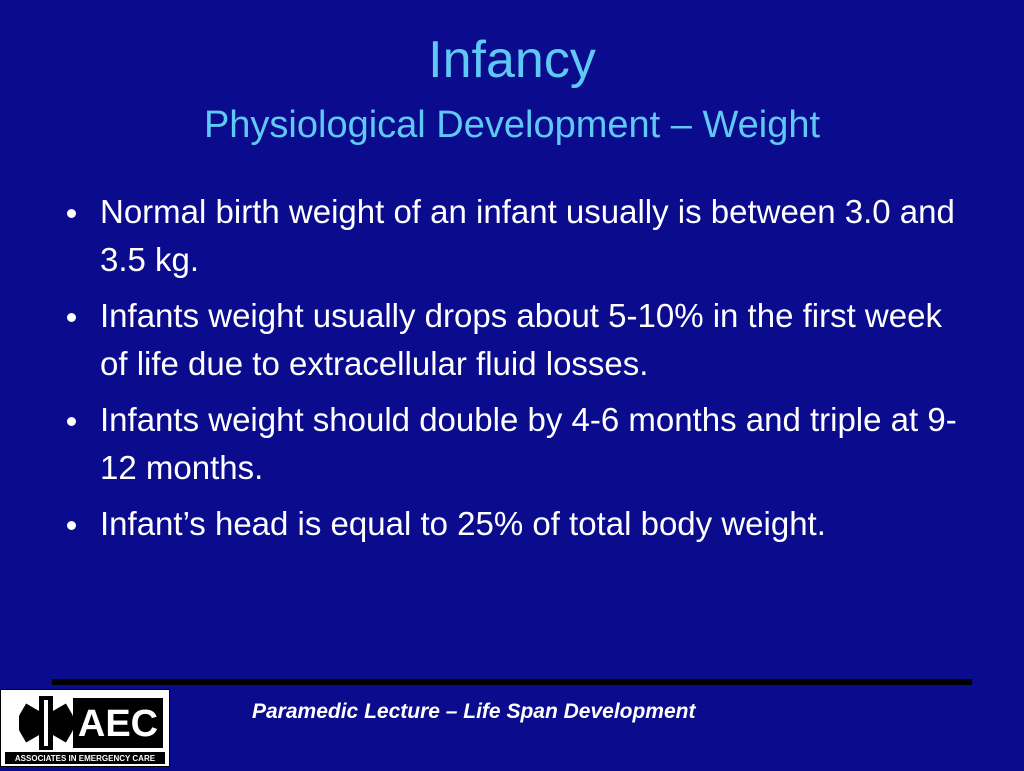 Image resolution: width=1024 pixels, height=771 pixels. Describe the element at coordinates (512, 125) in the screenshot. I see `slide-subtitle: Physiological Development – Weight` at that location.